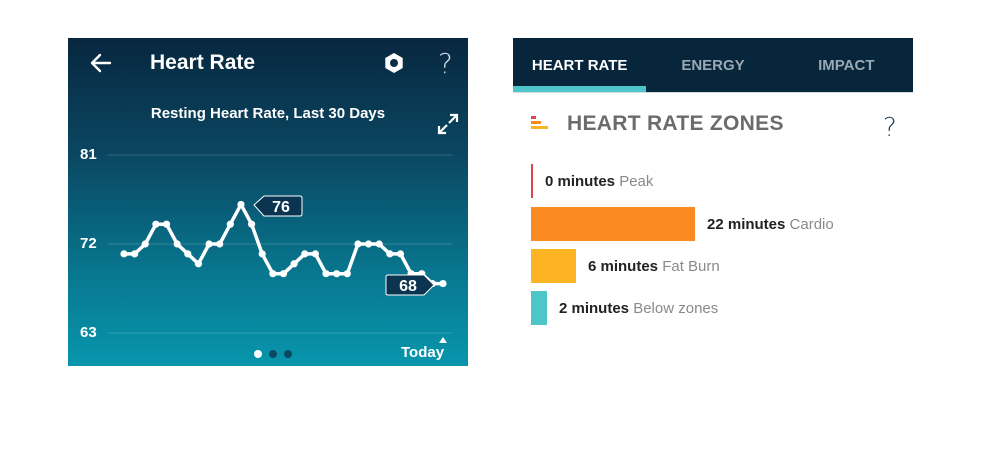 Image resolution: width=1000 pixels, height=450 pixels. I want to click on max-value-callout: 76, so click(278, 206).